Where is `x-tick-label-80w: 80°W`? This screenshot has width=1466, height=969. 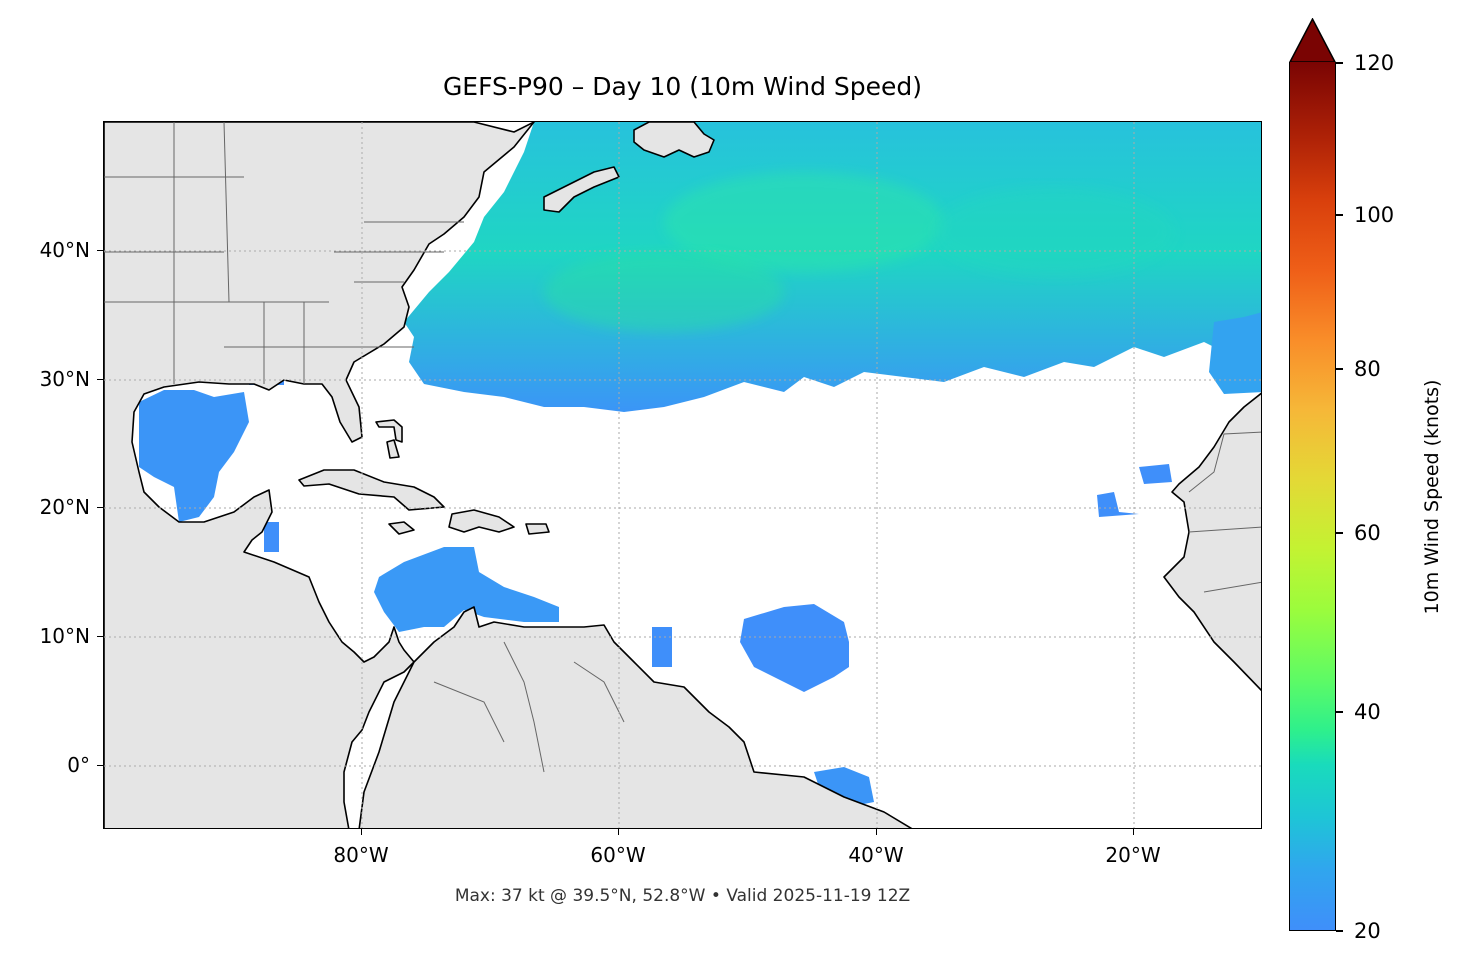
x-tick-label-80w: 80°W is located at coordinates (361, 855).